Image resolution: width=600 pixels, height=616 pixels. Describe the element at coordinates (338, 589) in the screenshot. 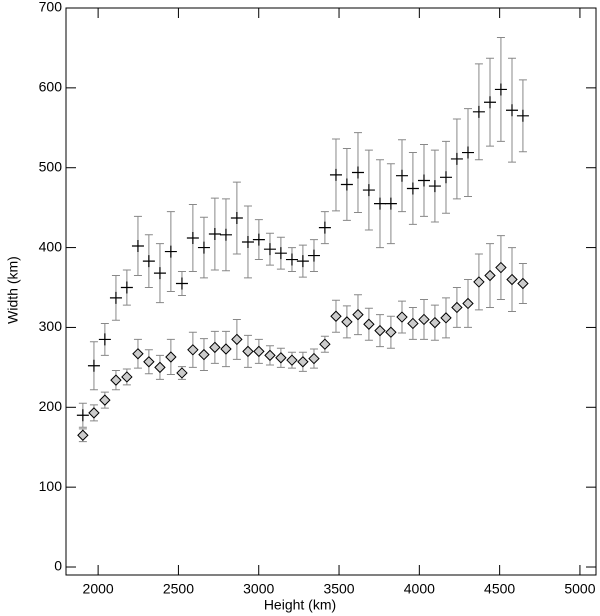

I see `x-tick-label: 3500` at that location.